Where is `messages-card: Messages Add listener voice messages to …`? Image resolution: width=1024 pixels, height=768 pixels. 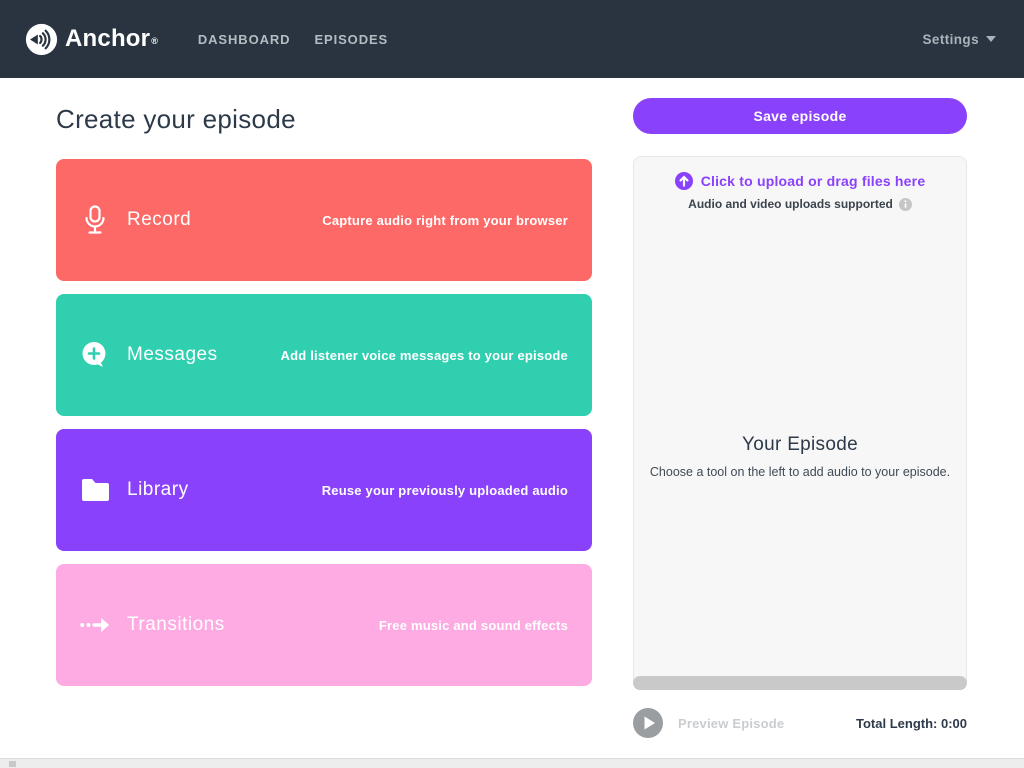 messages-card: Messages Add listener voice messages to … is located at coordinates (324, 355).